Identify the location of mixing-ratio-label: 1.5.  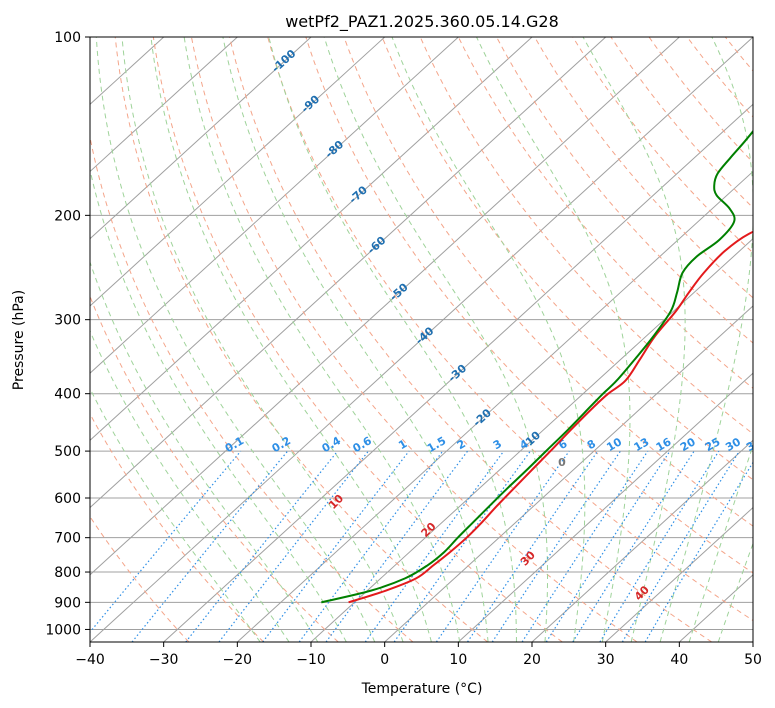
(436, 444).